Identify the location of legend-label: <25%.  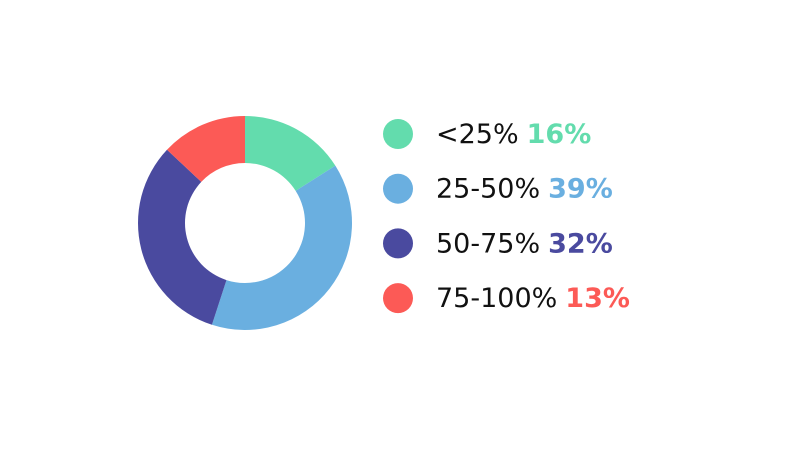
(477, 134).